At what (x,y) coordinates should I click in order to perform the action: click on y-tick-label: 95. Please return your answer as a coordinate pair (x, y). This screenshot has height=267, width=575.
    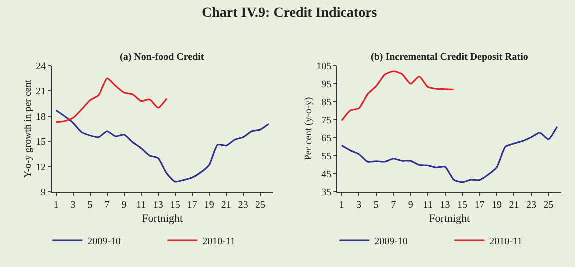
    Looking at the image, I should click on (327, 85).